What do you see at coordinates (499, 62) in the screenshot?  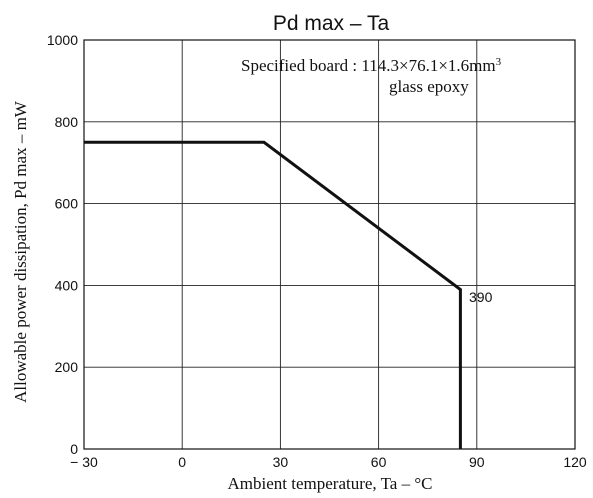 I see `board-spec-superscript: 3` at bounding box center [499, 62].